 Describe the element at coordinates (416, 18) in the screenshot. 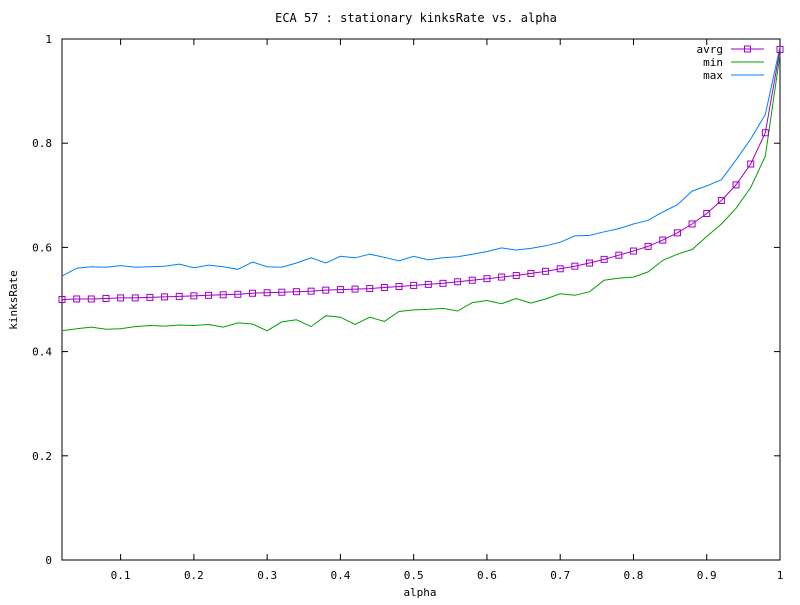

I see `chart-title: ECA 57 : stationary kinksRate vs. alpha` at that location.